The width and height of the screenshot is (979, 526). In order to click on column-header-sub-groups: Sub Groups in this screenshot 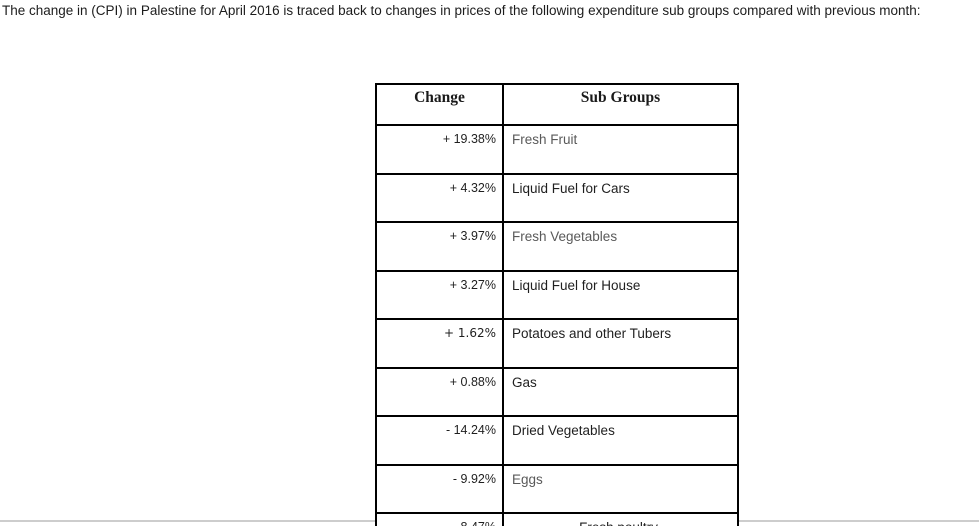, I will do `click(620, 104)`.